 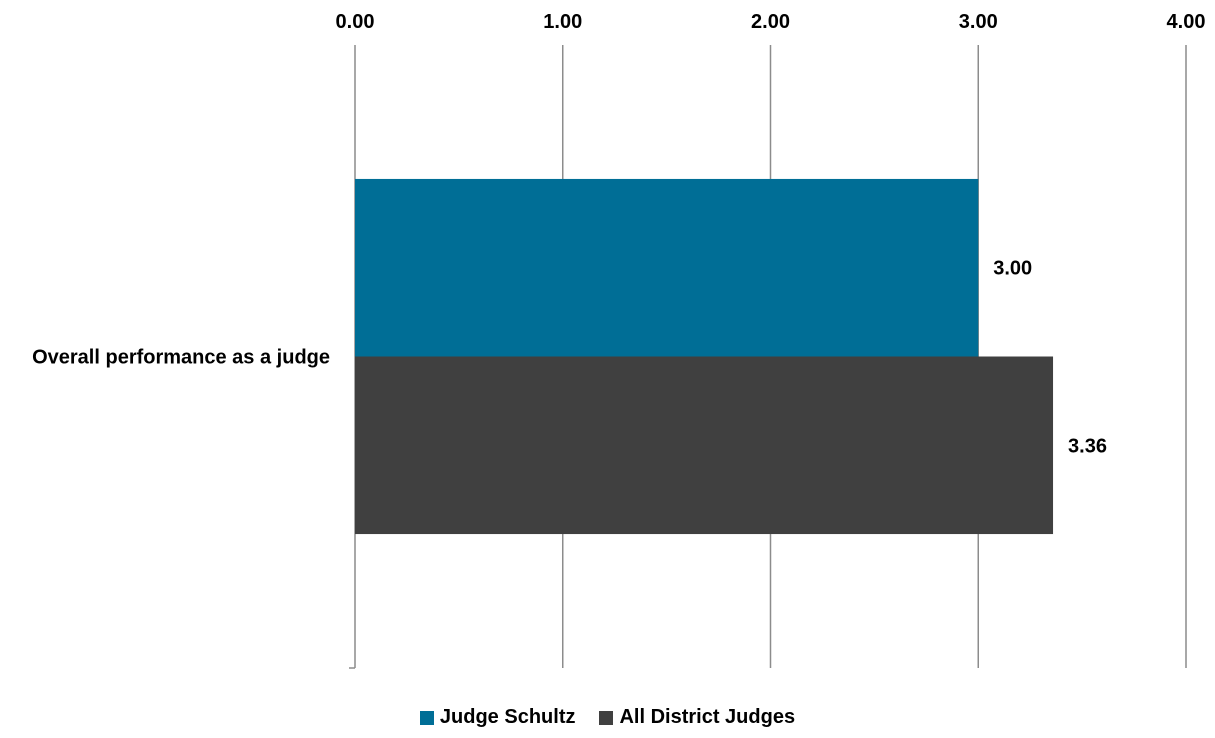 I want to click on legend-item-all-district-judges: All District Judges, so click(x=697, y=717).